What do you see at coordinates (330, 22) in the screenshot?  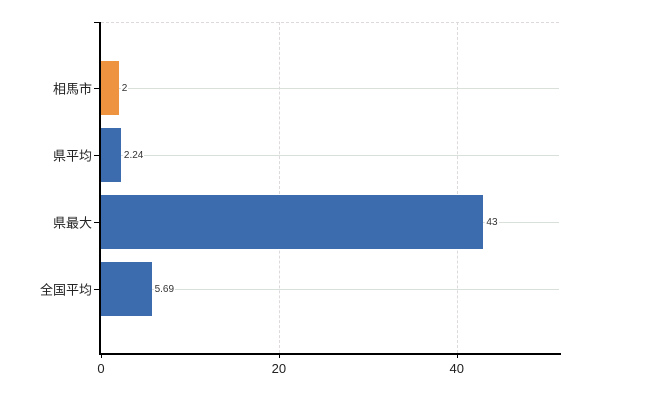 I see `plot-top-border` at bounding box center [330, 22].